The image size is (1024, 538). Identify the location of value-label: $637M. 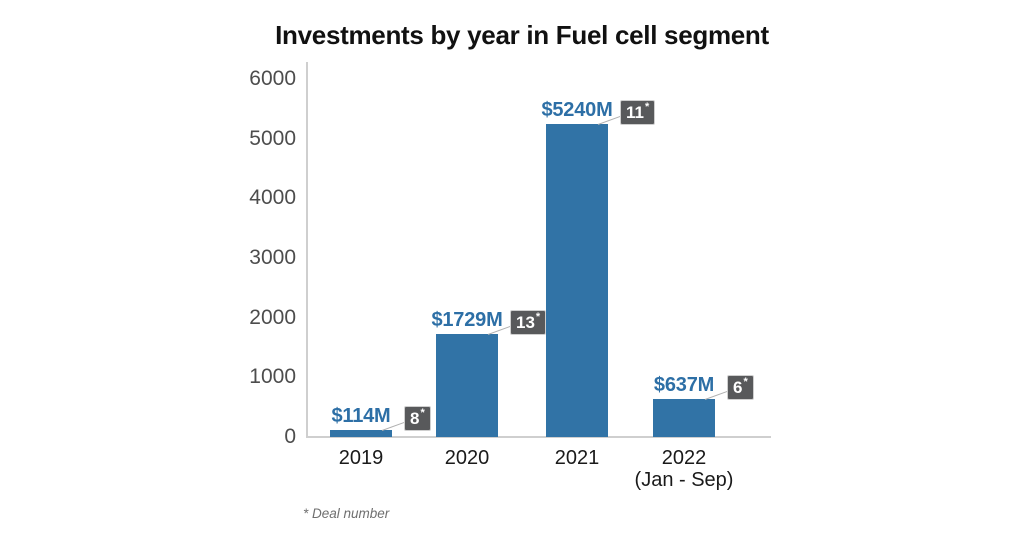
(684, 385).